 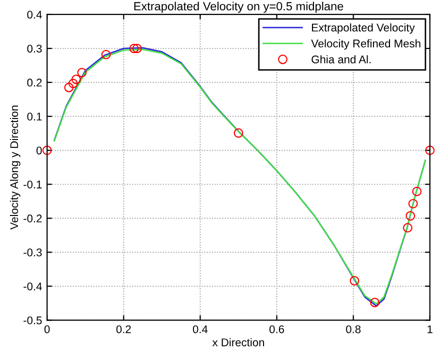 I want to click on y-axis-title: Velocity Along y Direction, so click(x=15, y=168).